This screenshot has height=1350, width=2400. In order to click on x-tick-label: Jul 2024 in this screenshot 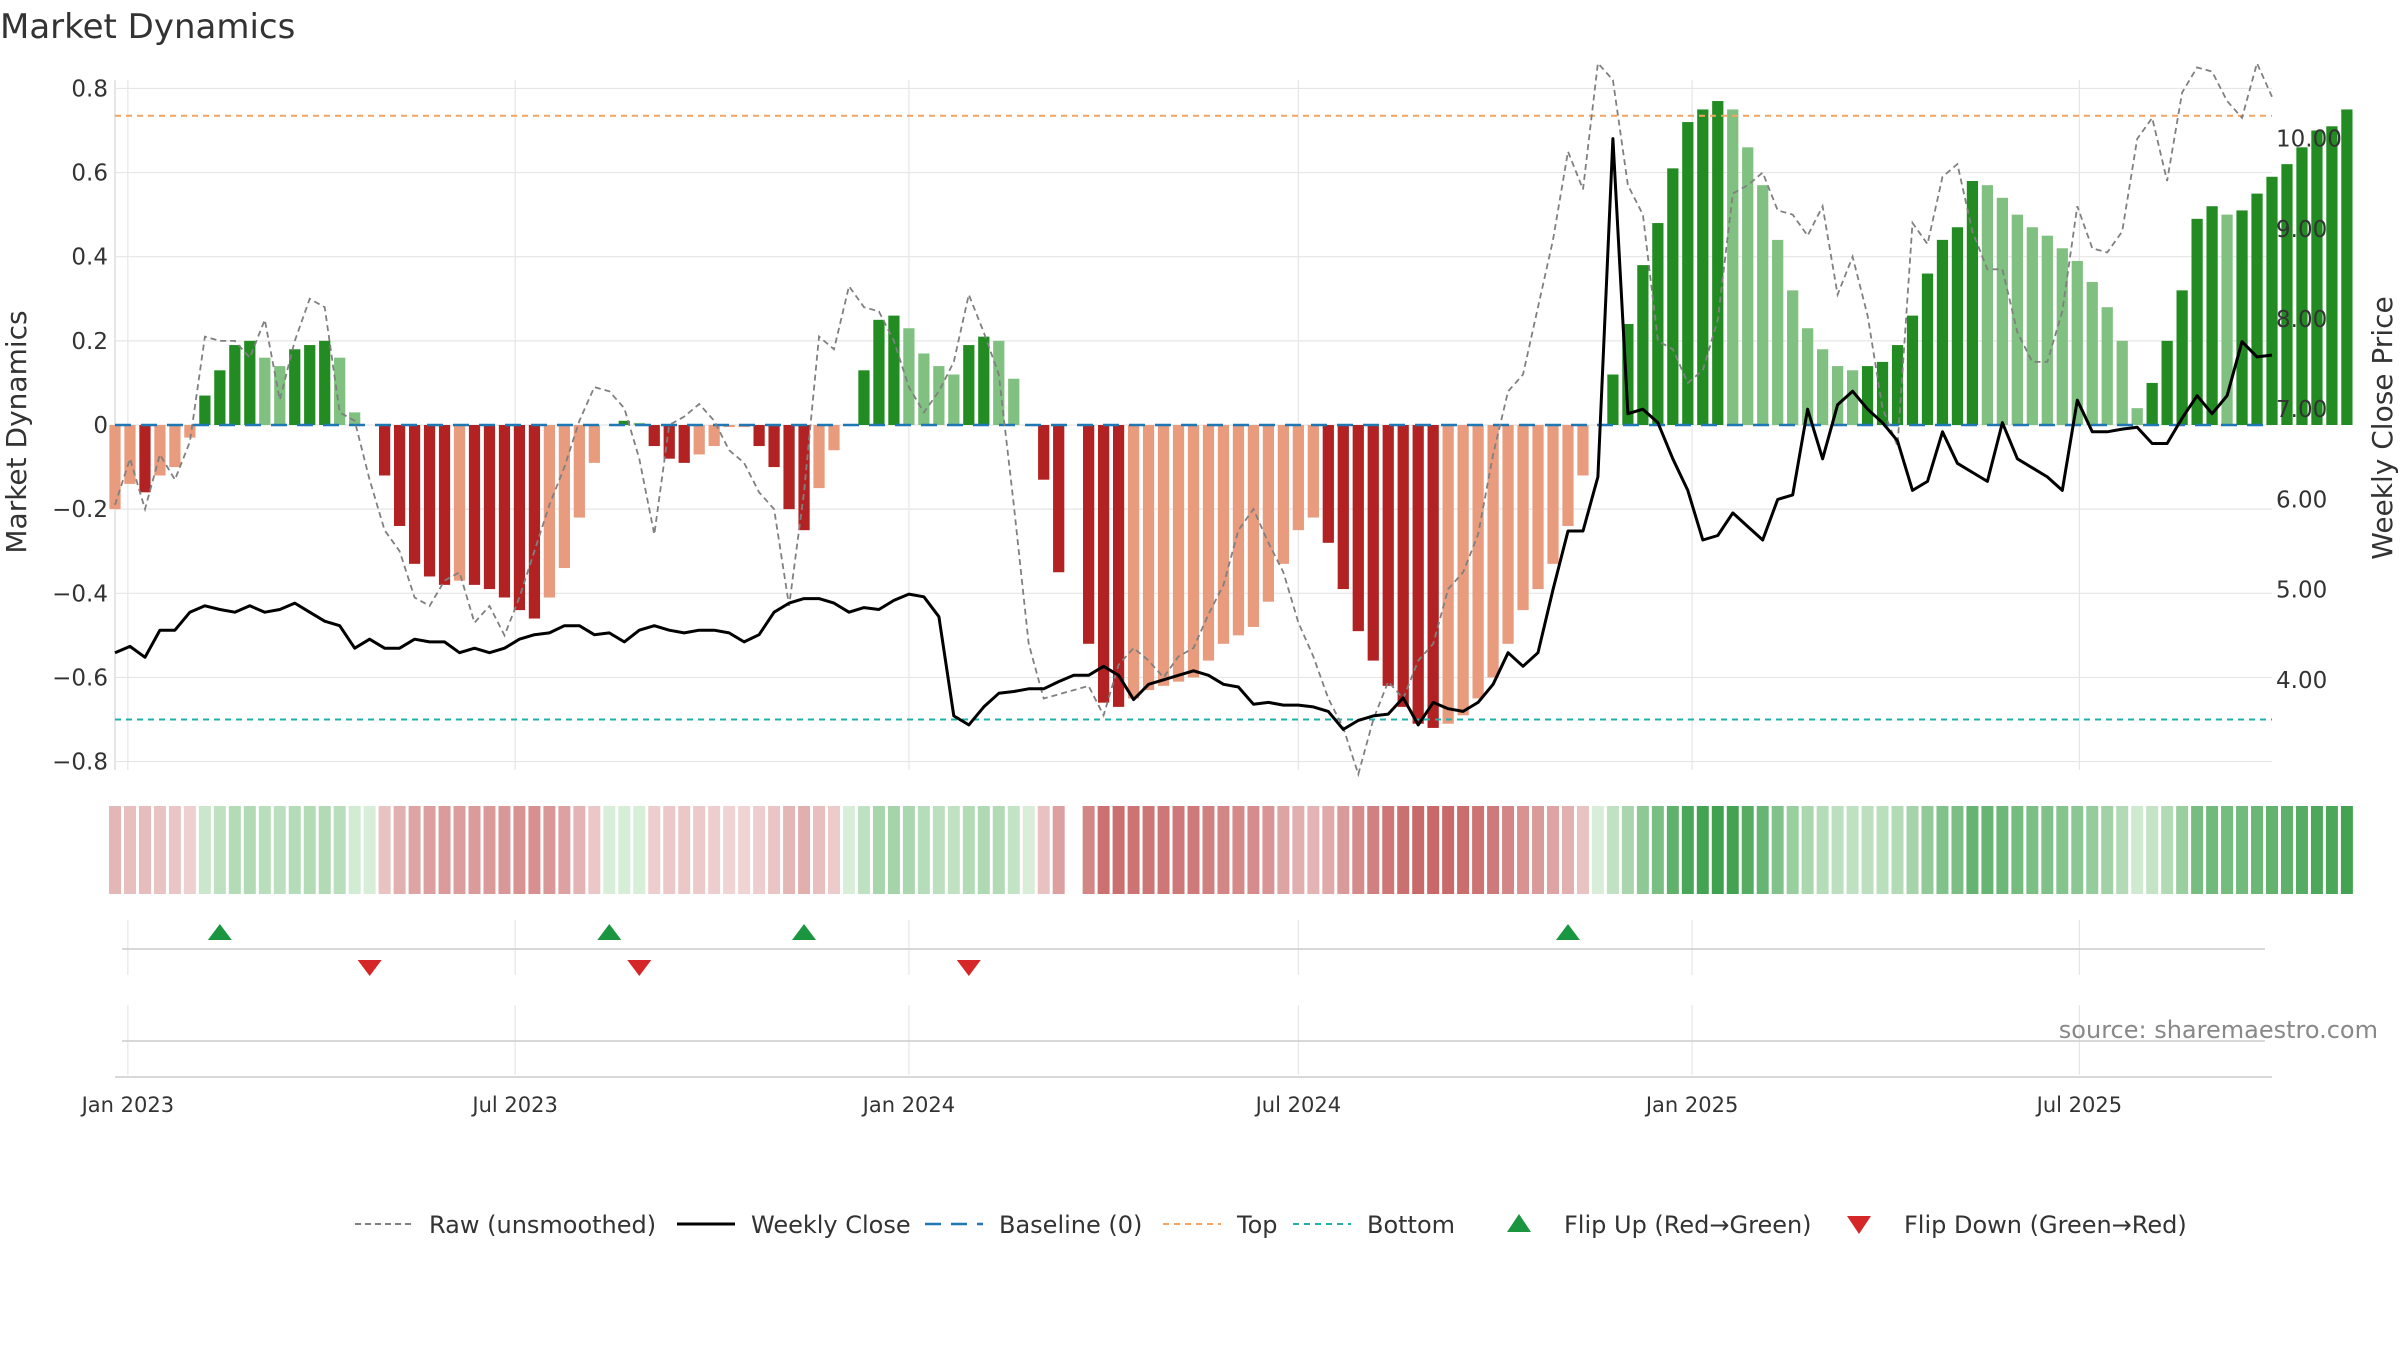, I will do `click(1297, 1105)`.